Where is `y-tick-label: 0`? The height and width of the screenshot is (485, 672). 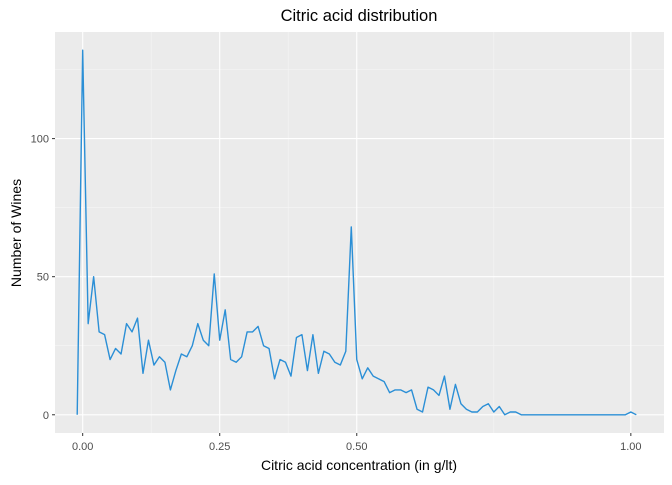 y-tick-label: 0 is located at coordinates (46, 416).